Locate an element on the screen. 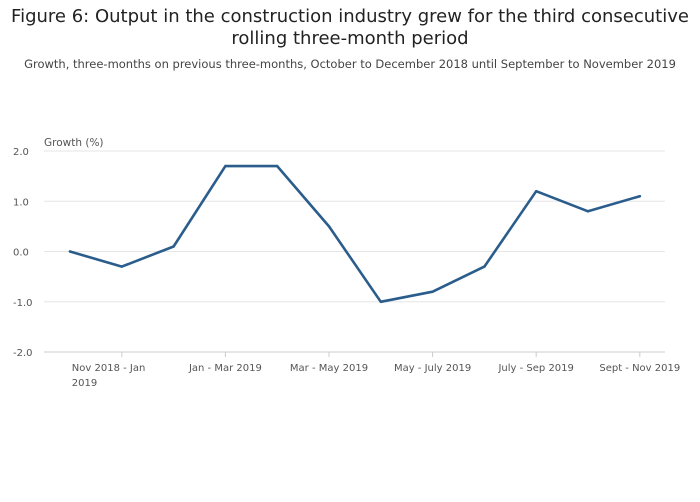  x-tick-label: 2019 is located at coordinates (84, 383).